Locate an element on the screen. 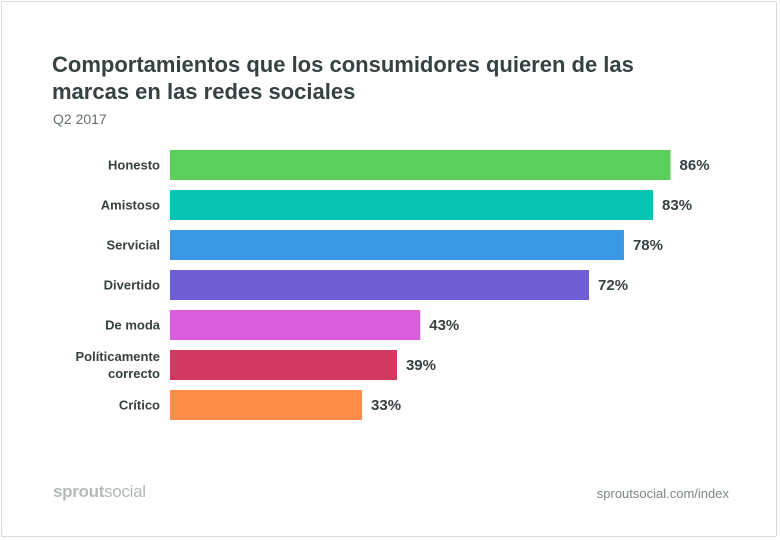  category-label-1: Amistoso is located at coordinates (130, 205).